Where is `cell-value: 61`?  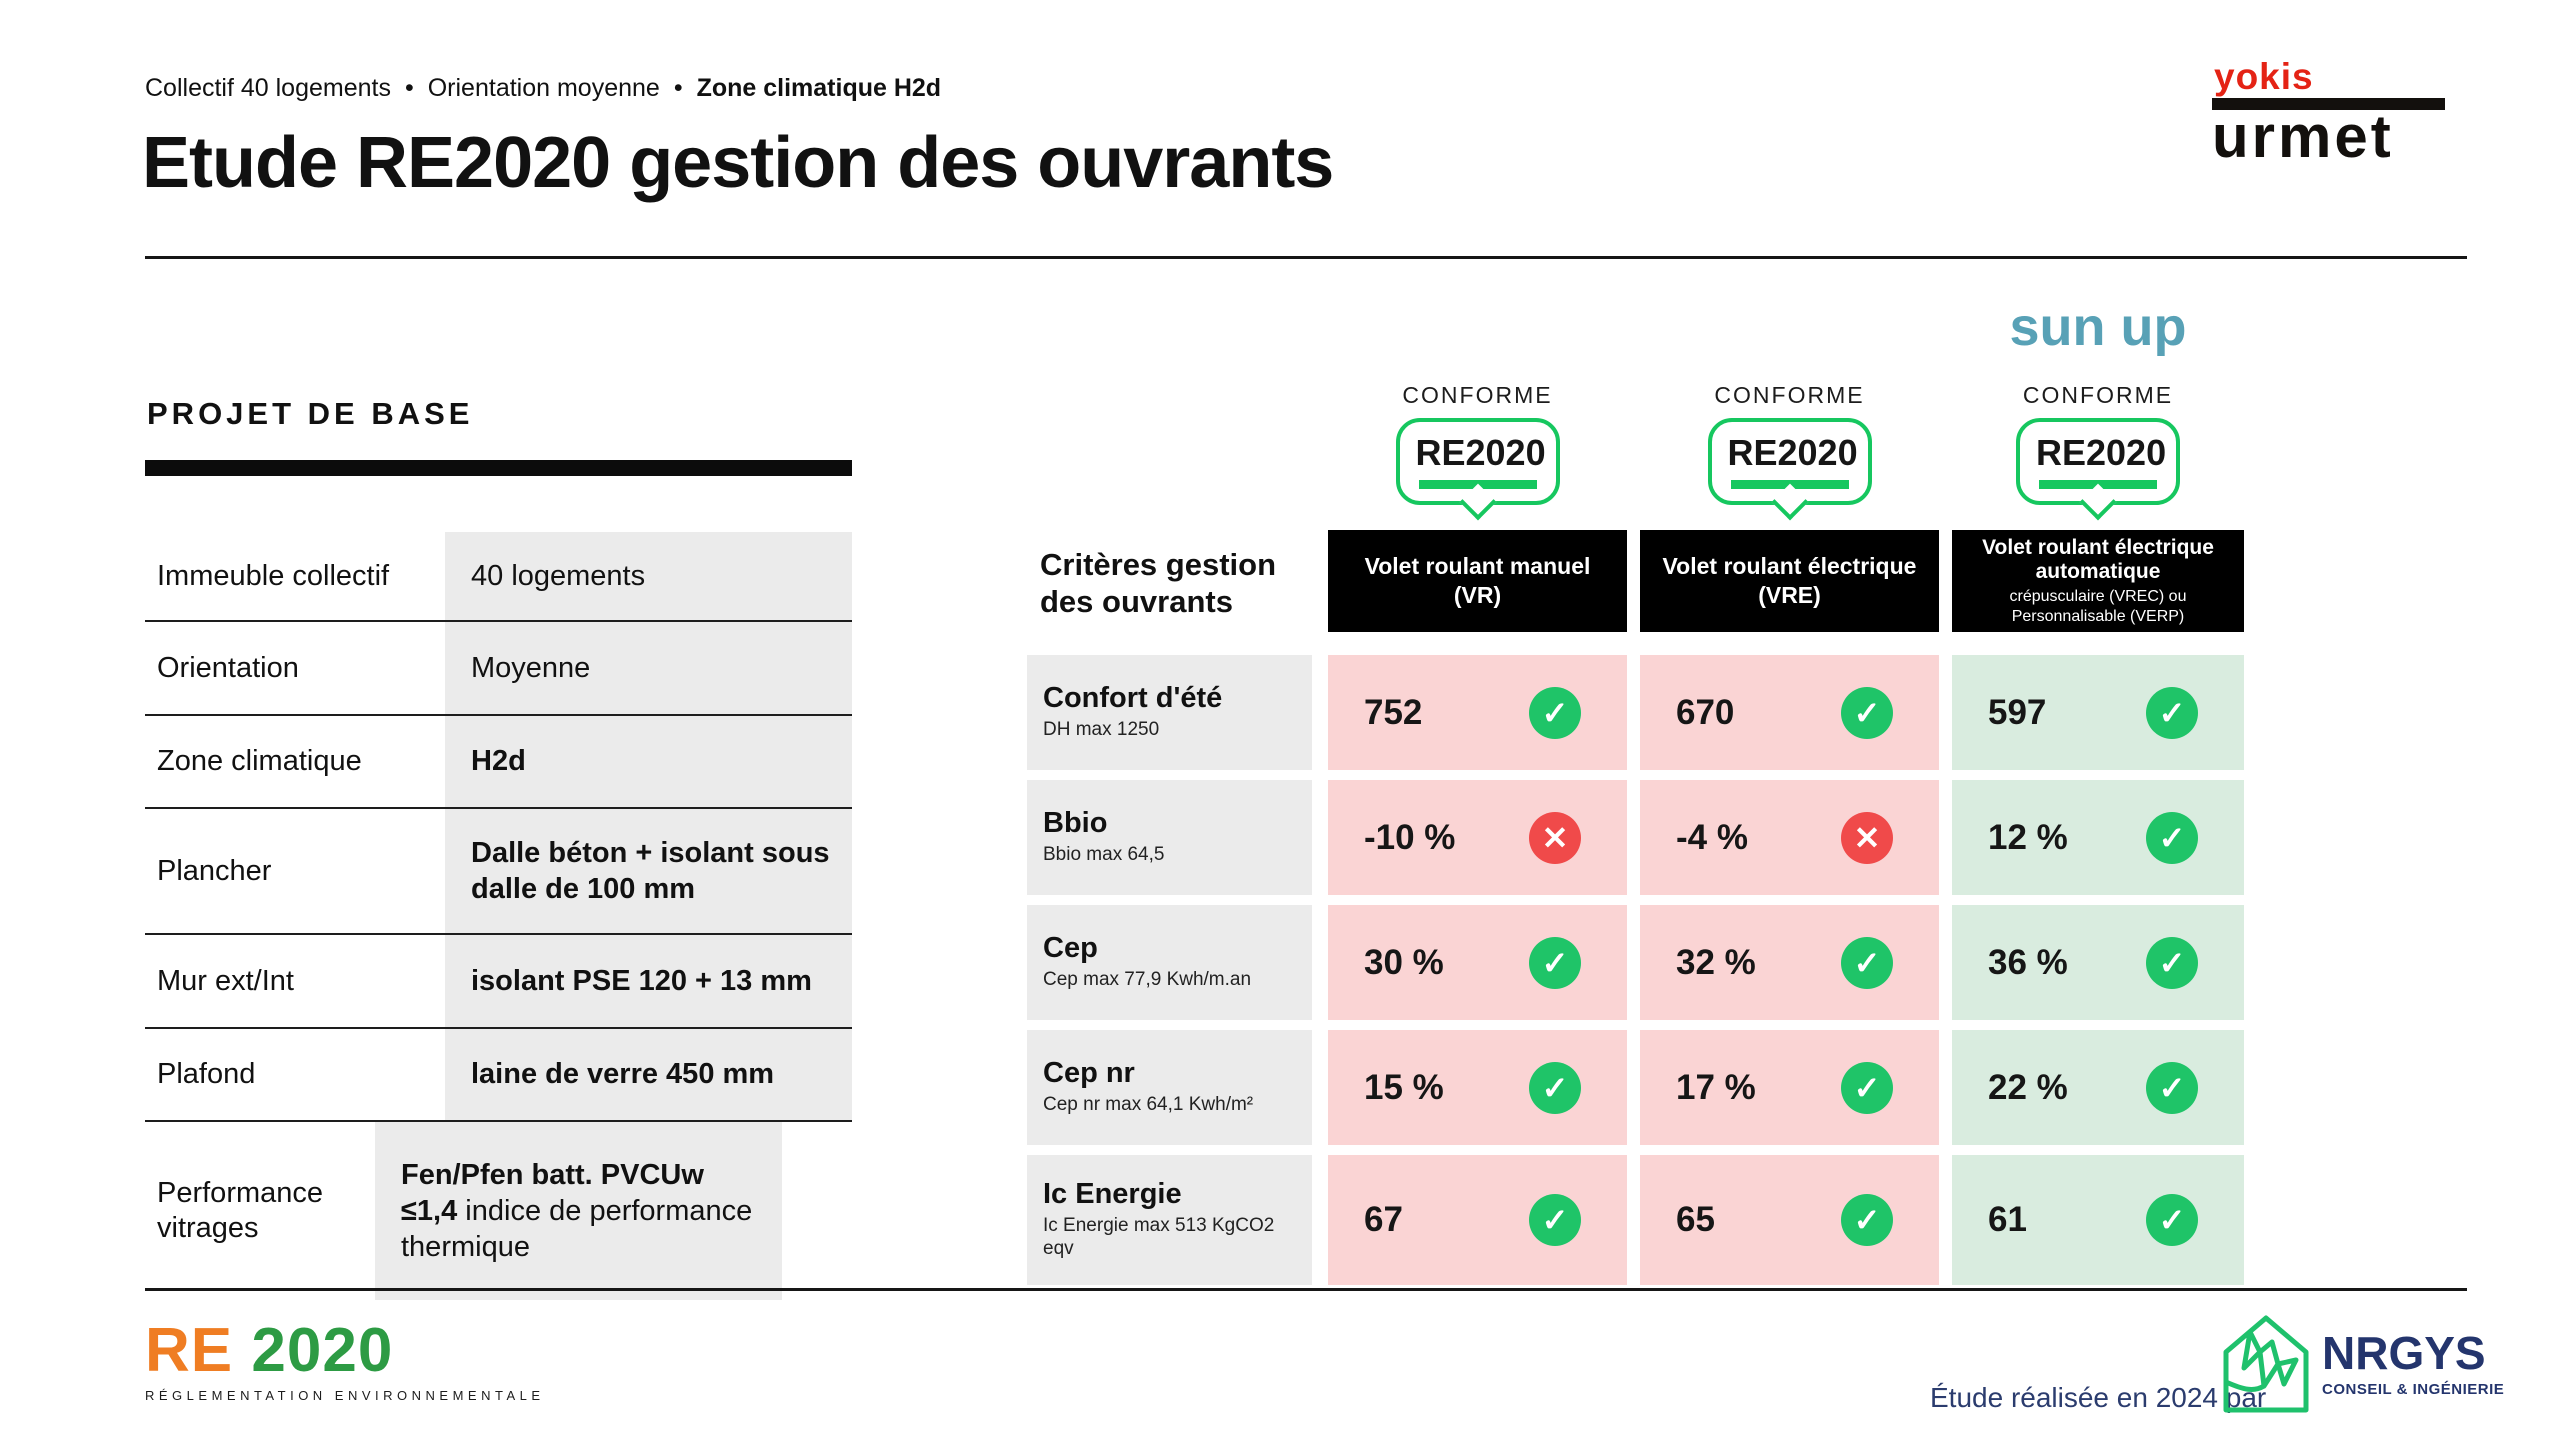
cell-value: 61 is located at coordinates (2007, 1219).